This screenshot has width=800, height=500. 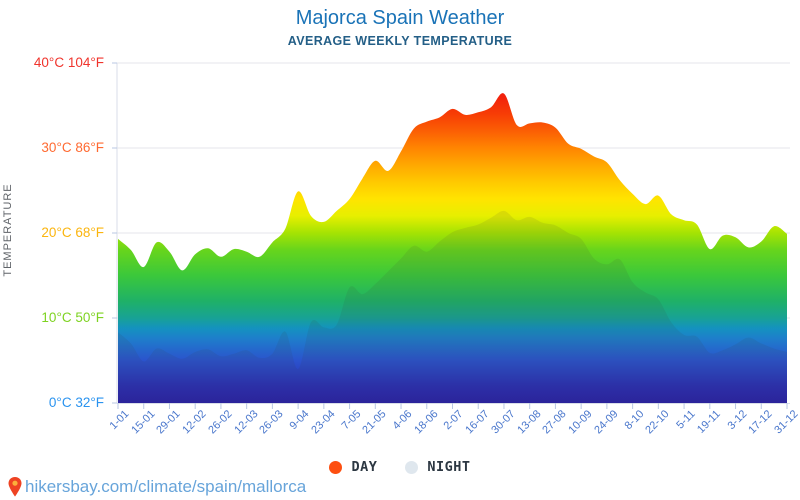 I want to click on legend-item-day: DAY, so click(x=353, y=467).